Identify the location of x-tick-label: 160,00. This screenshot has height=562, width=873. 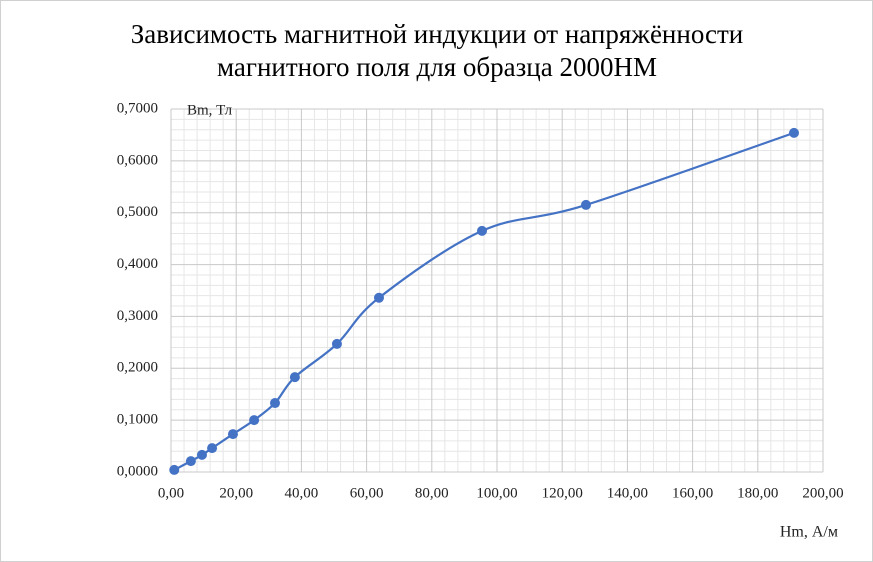
(692, 493).